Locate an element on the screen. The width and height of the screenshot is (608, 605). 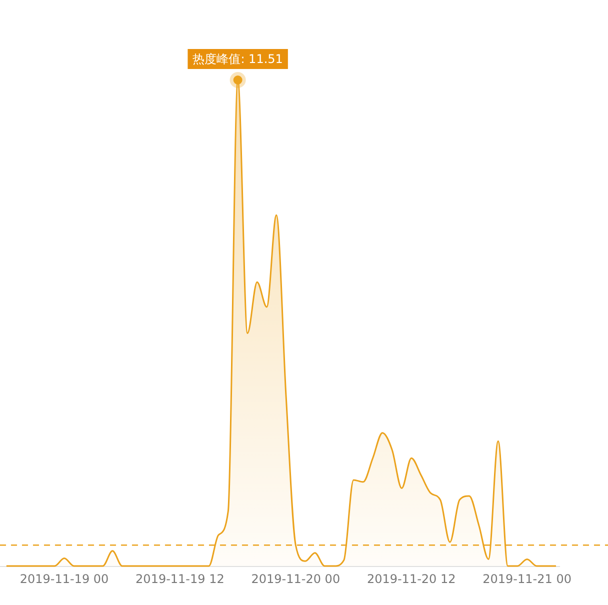
x-tick-label: 2019-11-19 00 is located at coordinates (64, 579).